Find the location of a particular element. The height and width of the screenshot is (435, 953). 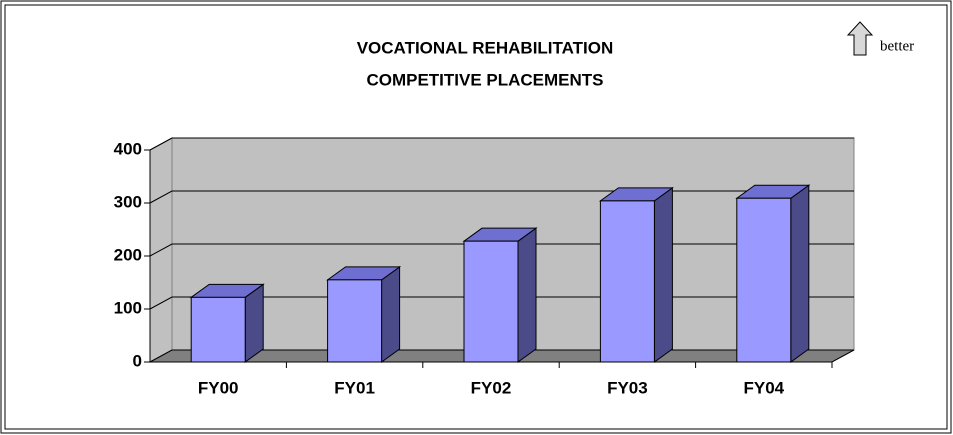

grid-line is located at coordinates (501, 144).